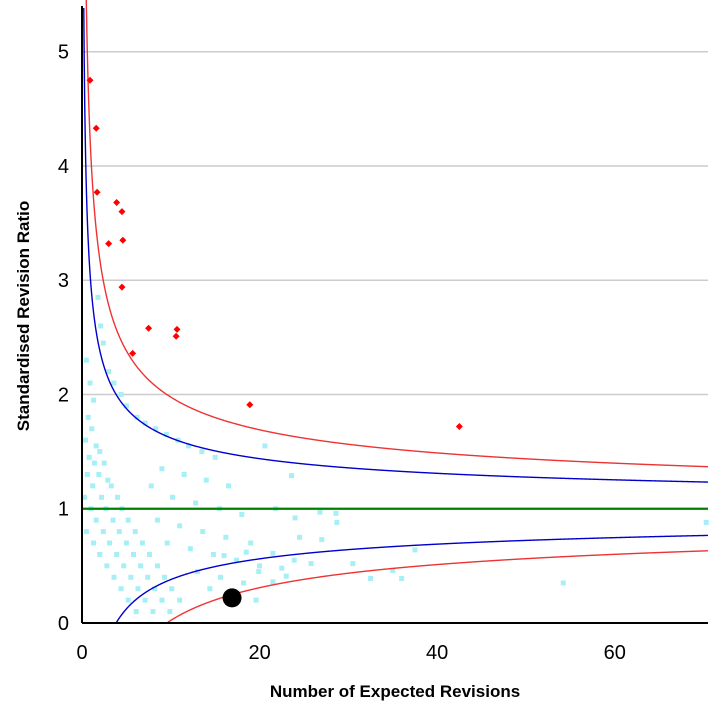 This screenshot has height=708, width=713. What do you see at coordinates (81, 653) in the screenshot?
I see `x-tick-label: 0` at bounding box center [81, 653].